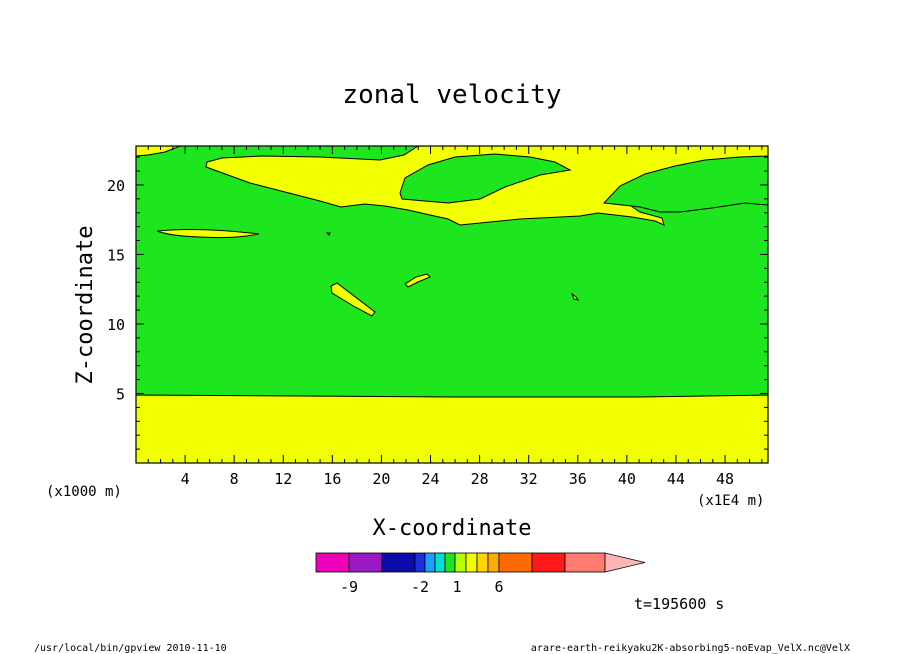  I want to click on colorbar-tick-label: 1, so click(456, 587).